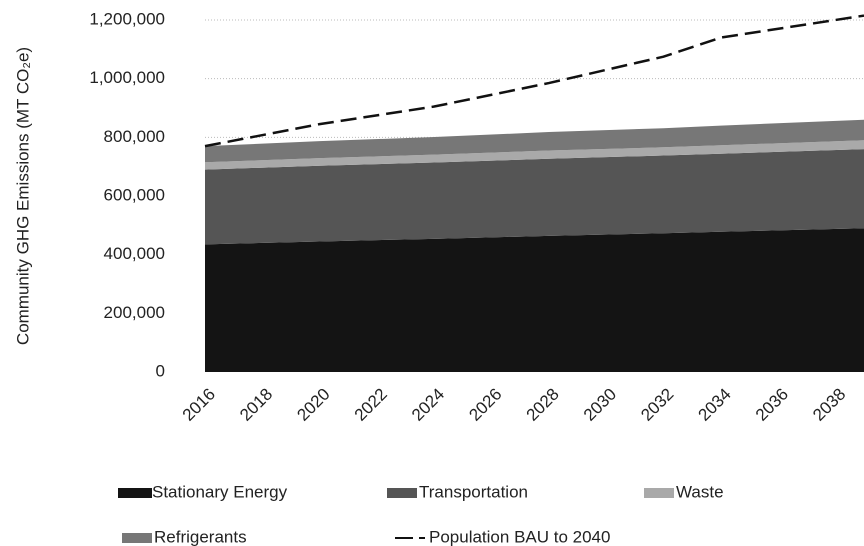 The height and width of the screenshot is (546, 864). What do you see at coordinates (127, 77) in the screenshot?
I see `y-tick-label: 1,000,000` at bounding box center [127, 77].